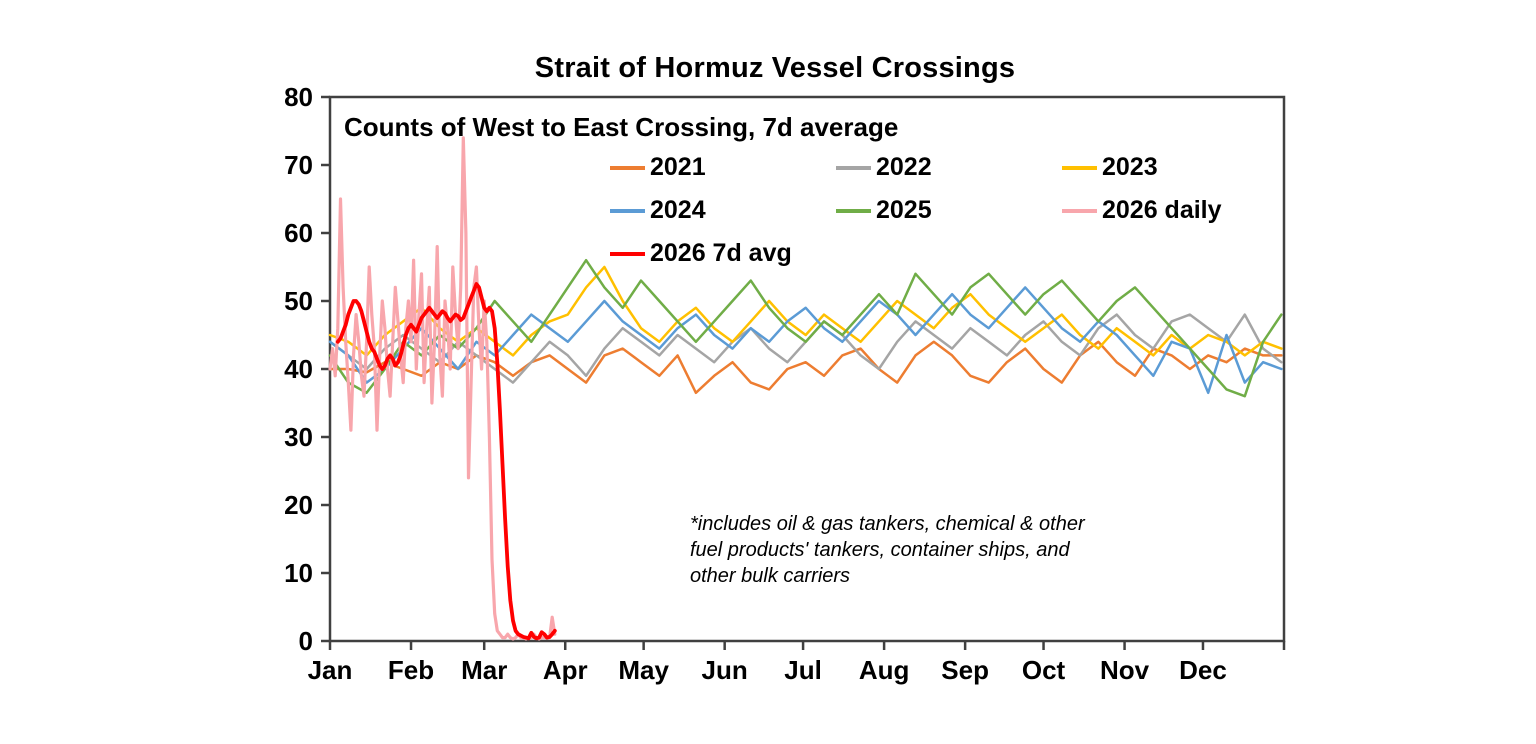  I want to click on y-axis-label-20: 20, so click(298, 505).